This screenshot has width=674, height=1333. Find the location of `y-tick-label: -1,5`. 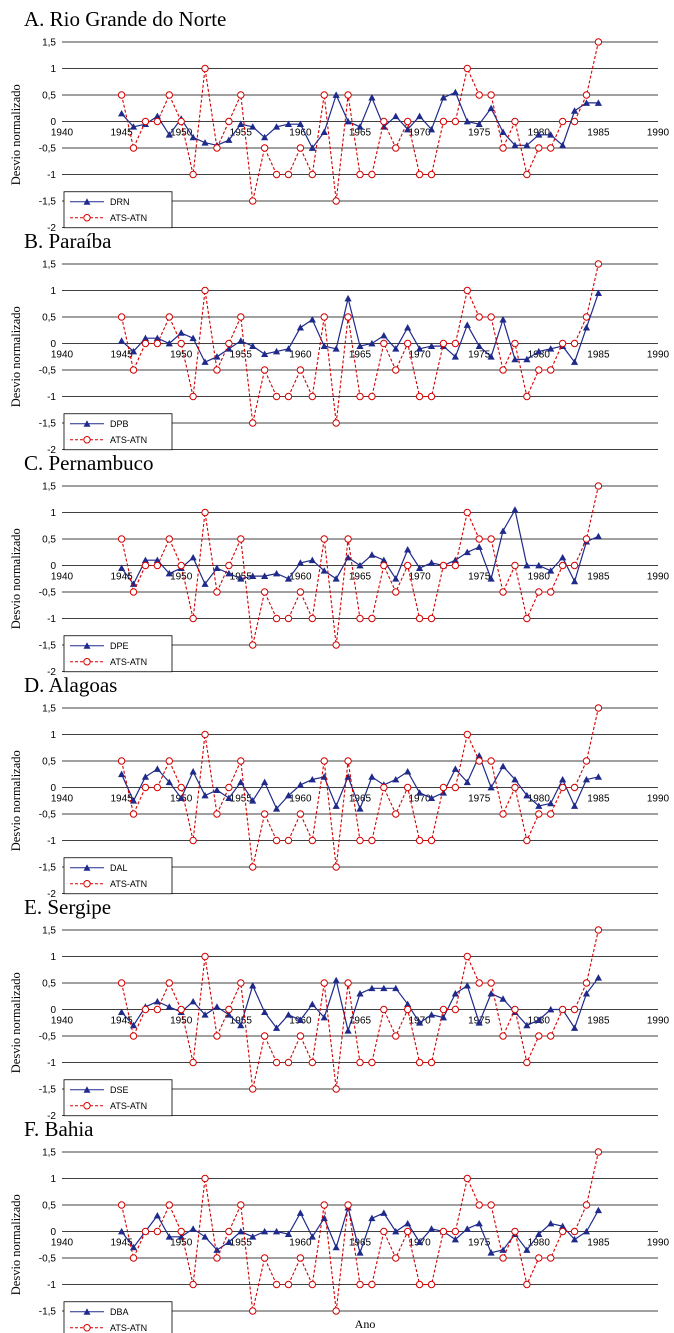

y-tick-label: -1,5 is located at coordinates (48, 424).